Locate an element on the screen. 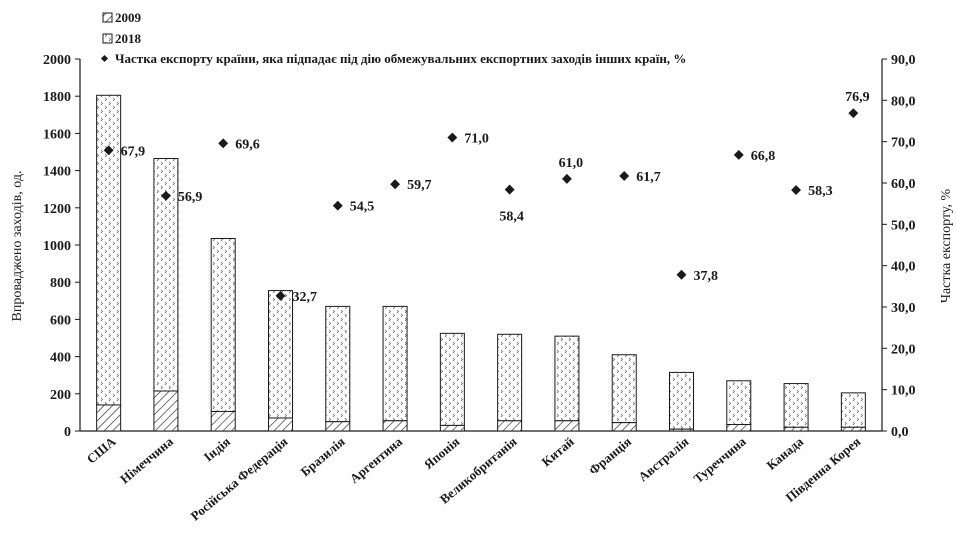 Image resolution: width=956 pixels, height=558 pixels. left-axis-ticks: 0 200 400 600 800 1000 1200 1400 1600 1800 2000 is located at coordinates (61, 246).